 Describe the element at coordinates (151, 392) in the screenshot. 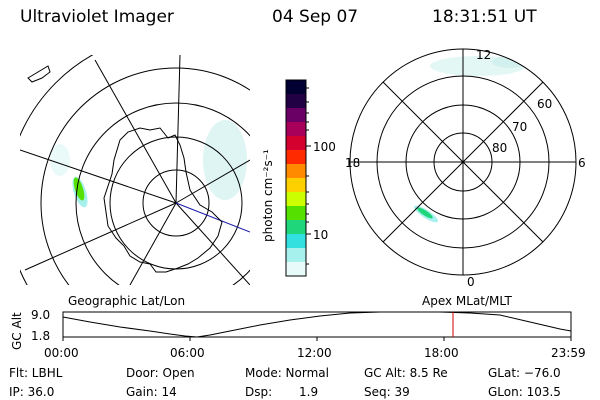

I see `gain-info: Gain: 14` at that location.